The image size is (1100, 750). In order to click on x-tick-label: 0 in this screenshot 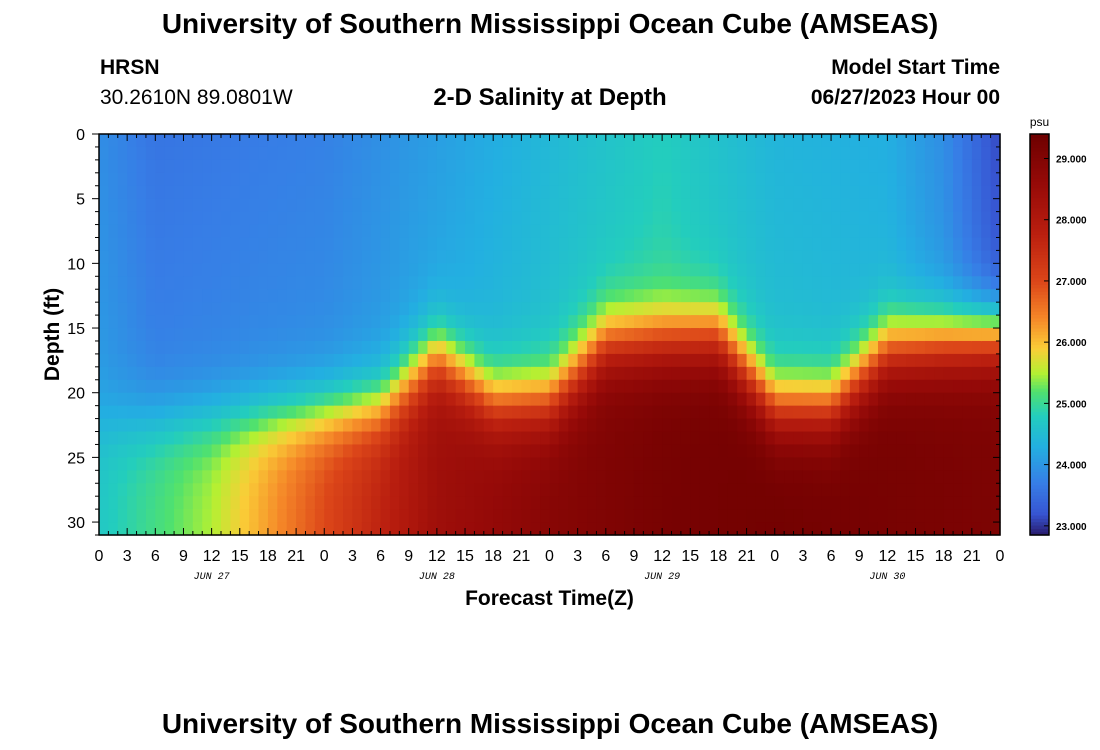, I will do `click(324, 556)`.